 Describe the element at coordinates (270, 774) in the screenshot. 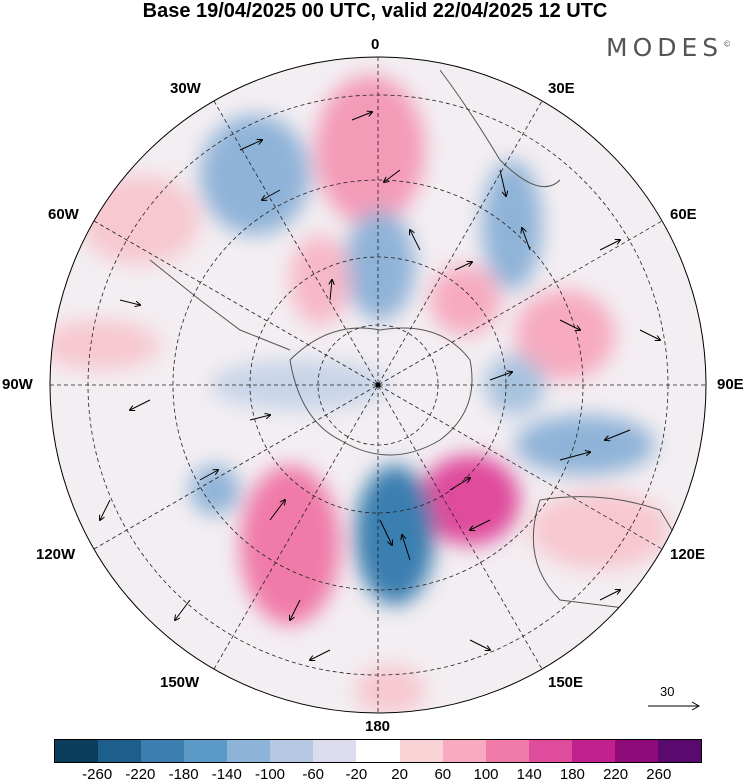

I see `colorbar-tick-label: -100` at that location.